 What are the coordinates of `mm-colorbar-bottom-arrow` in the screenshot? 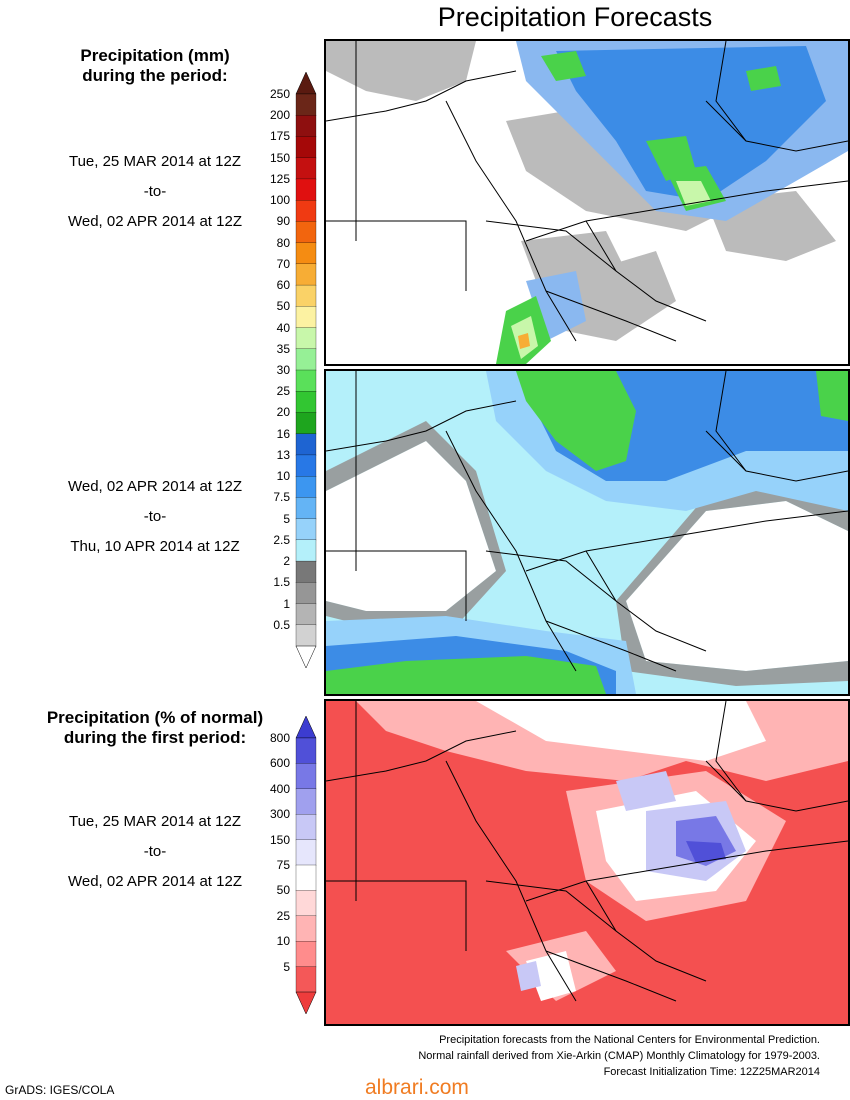 It's located at (306, 656).